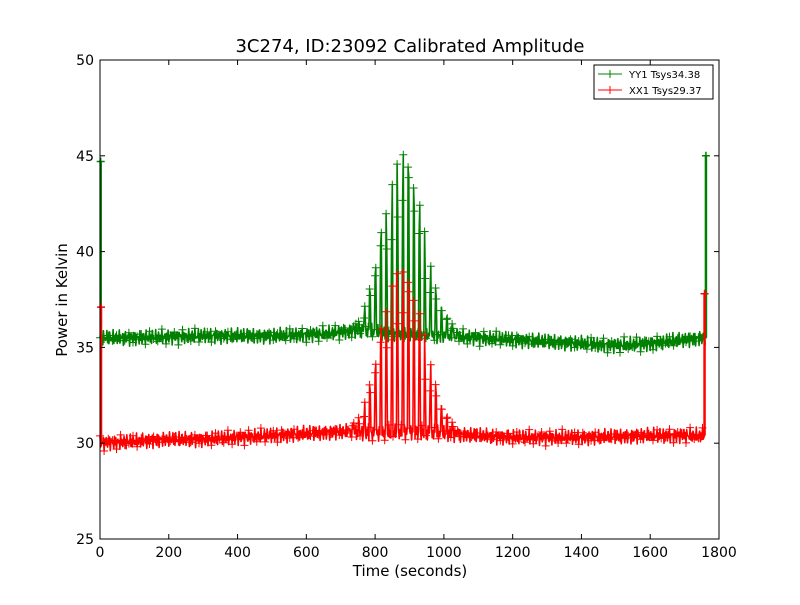  What do you see at coordinates (513, 553) in the screenshot?
I see `x-tick-label: 1200` at bounding box center [513, 553].